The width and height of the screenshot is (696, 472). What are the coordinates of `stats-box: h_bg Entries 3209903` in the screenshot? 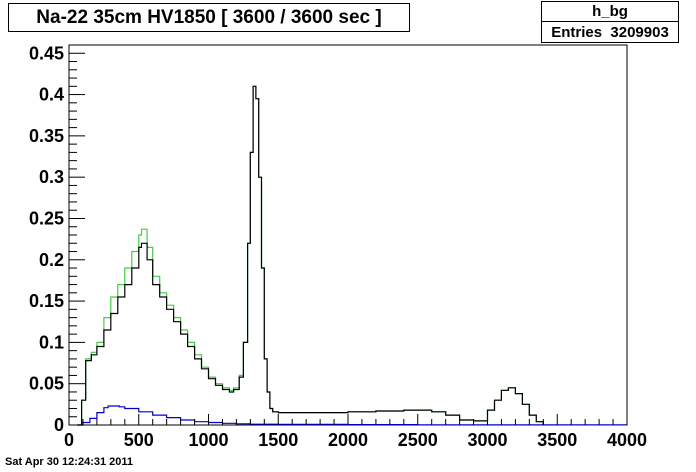 It's located at (610, 22).